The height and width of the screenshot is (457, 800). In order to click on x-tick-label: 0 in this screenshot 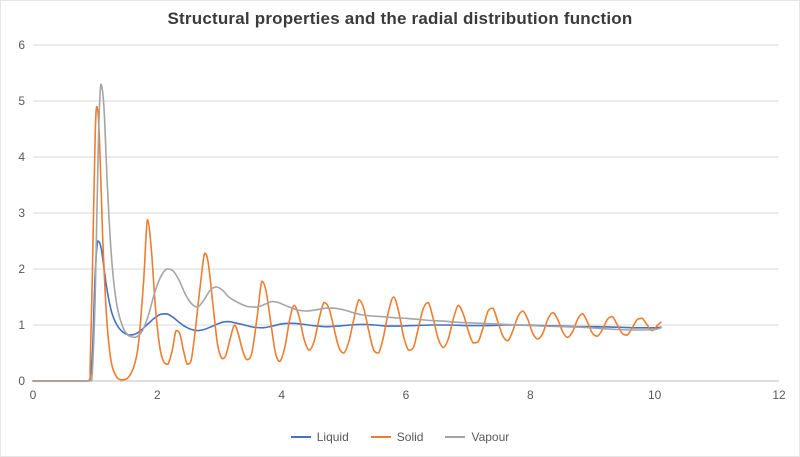, I will do `click(33, 395)`.